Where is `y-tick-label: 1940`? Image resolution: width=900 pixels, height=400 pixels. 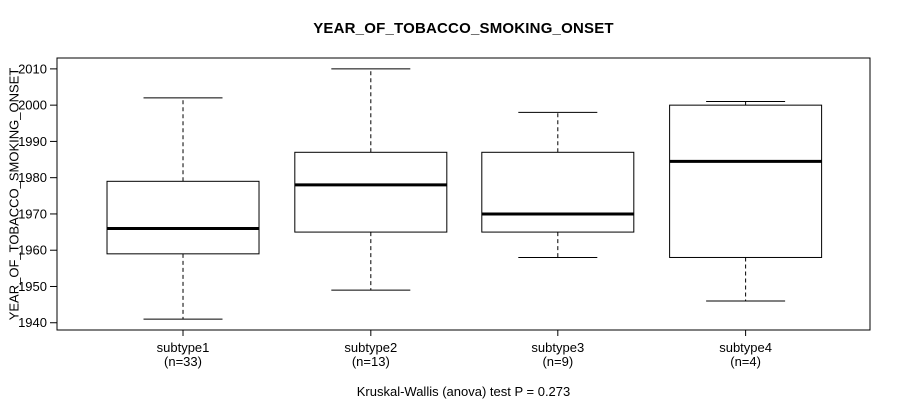
y-tick-label: 1940 is located at coordinates (32, 322).